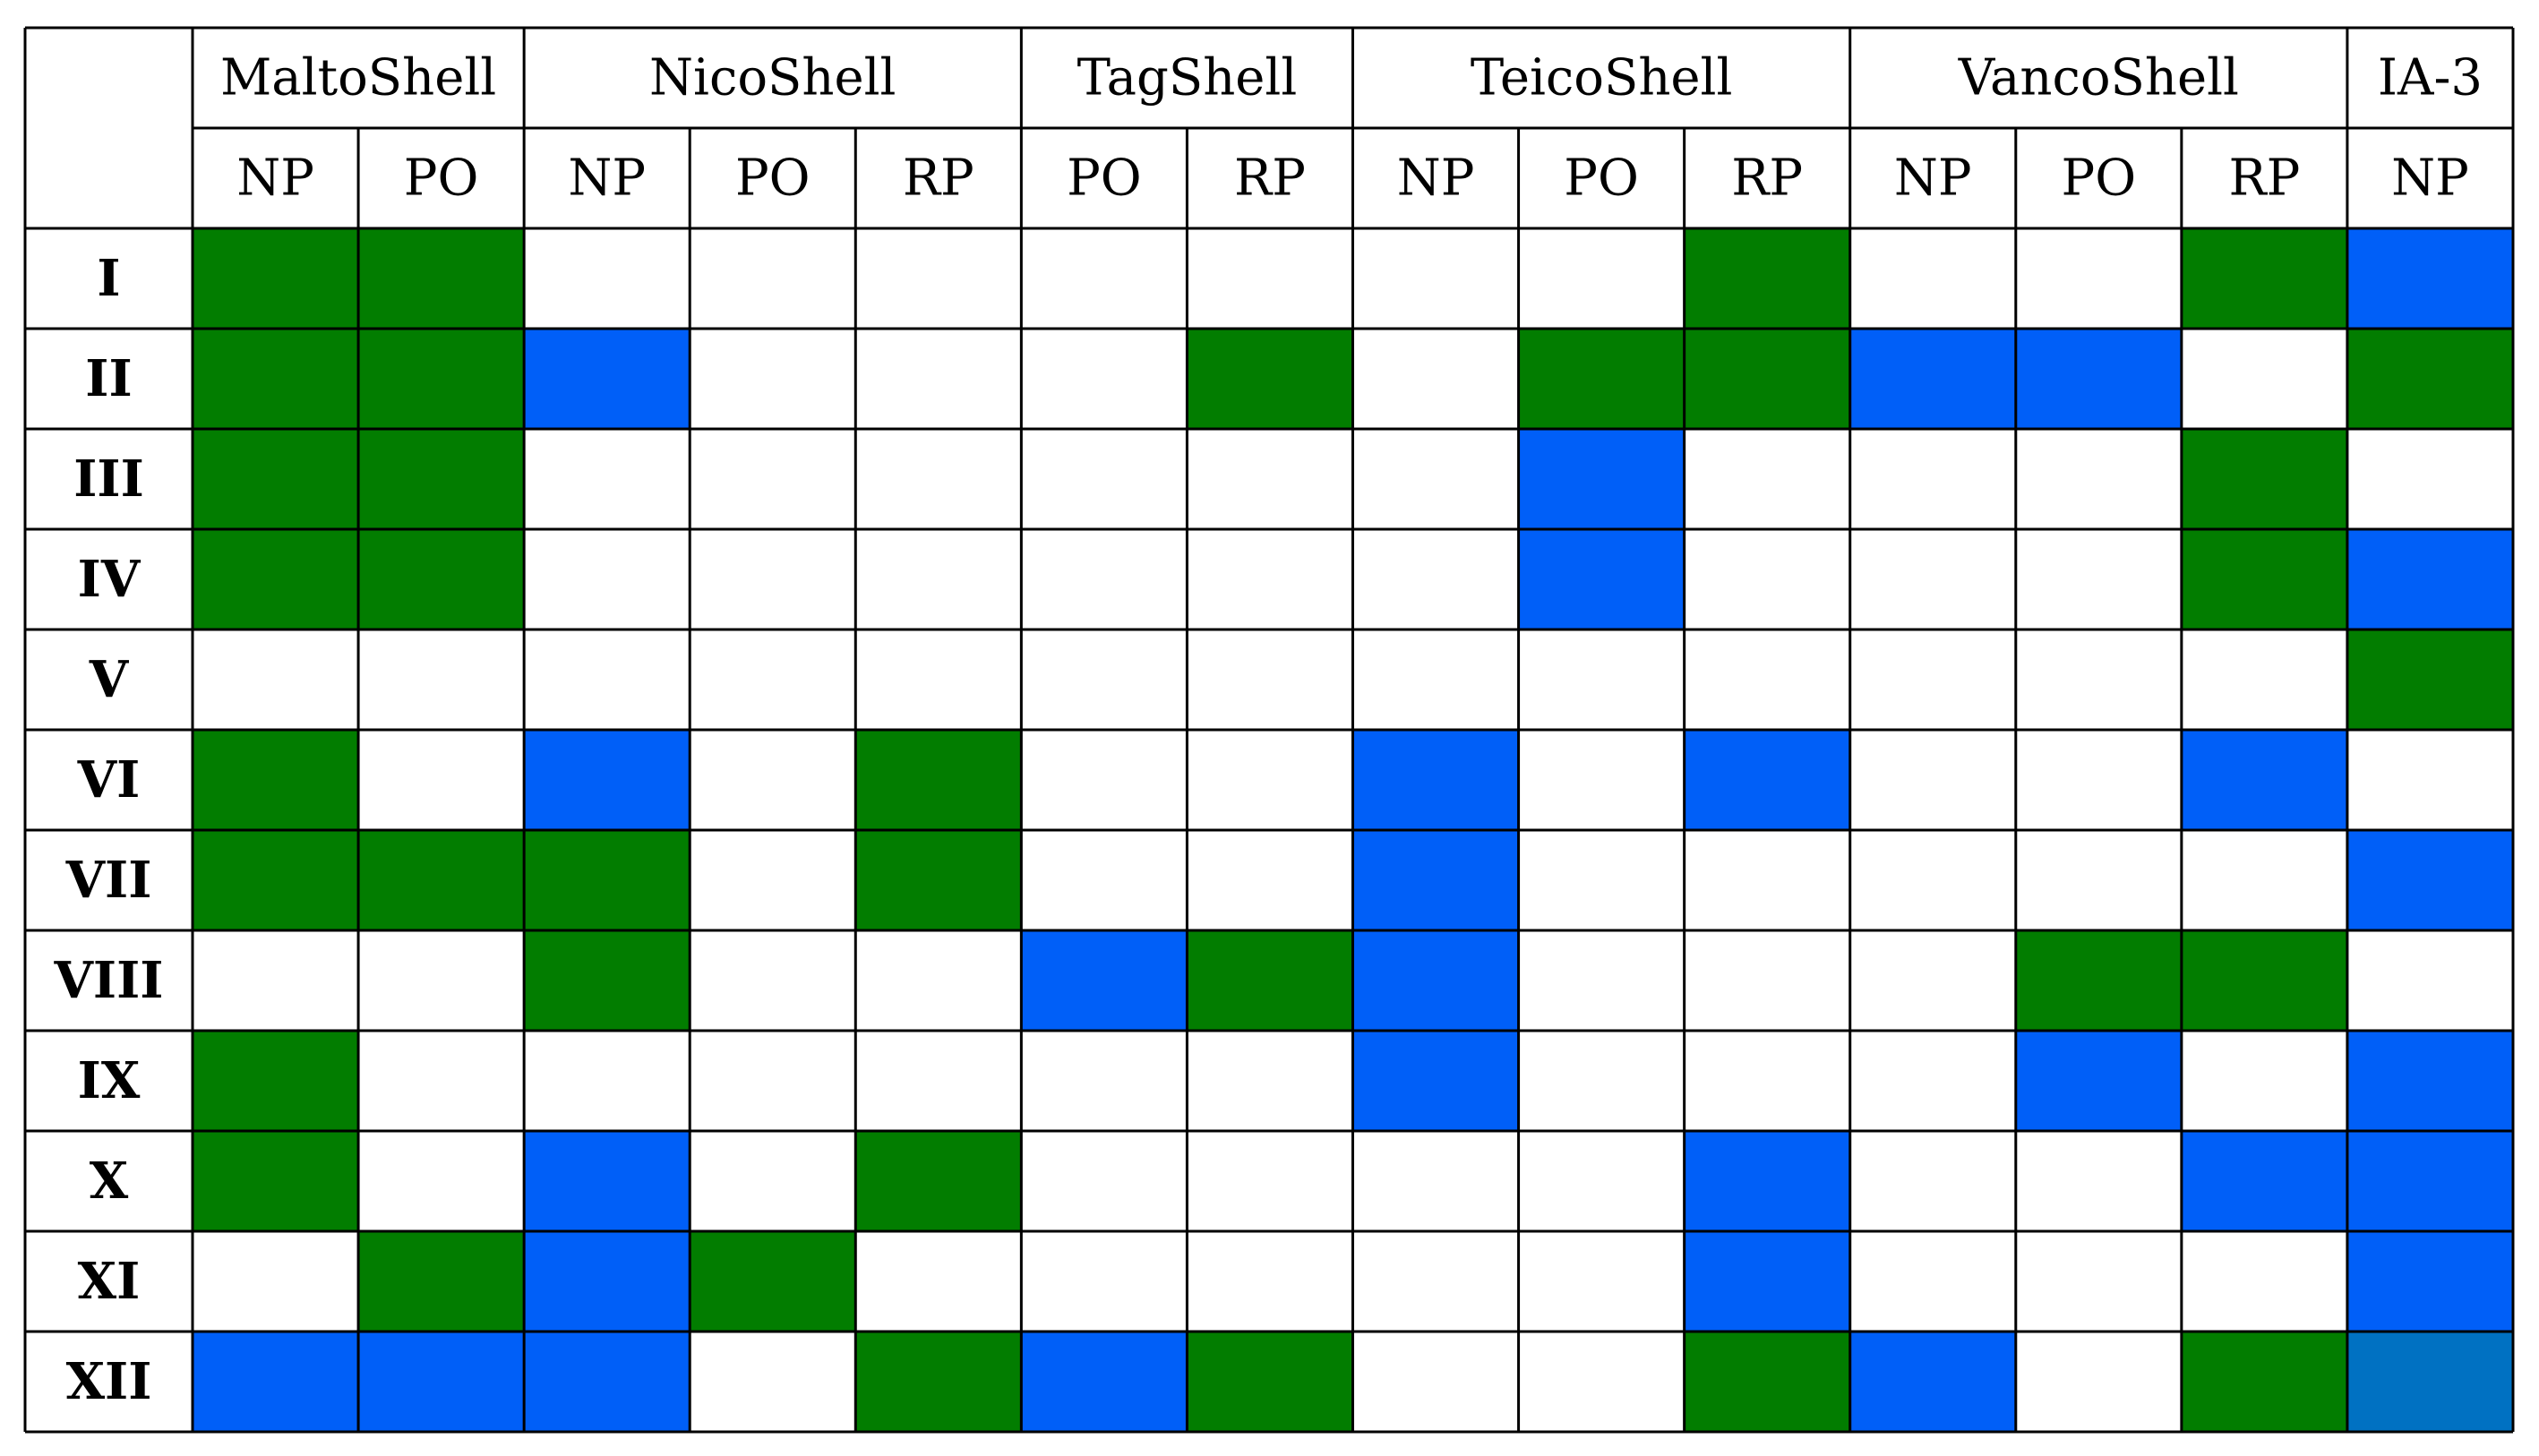  I want to click on subcolumn-ia-3-np: NP, so click(2430, 179).